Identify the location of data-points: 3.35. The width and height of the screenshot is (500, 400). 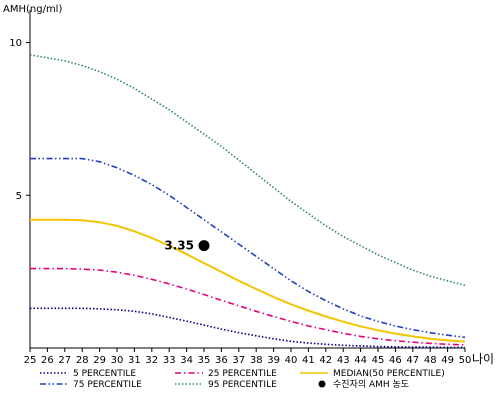
(187, 246).